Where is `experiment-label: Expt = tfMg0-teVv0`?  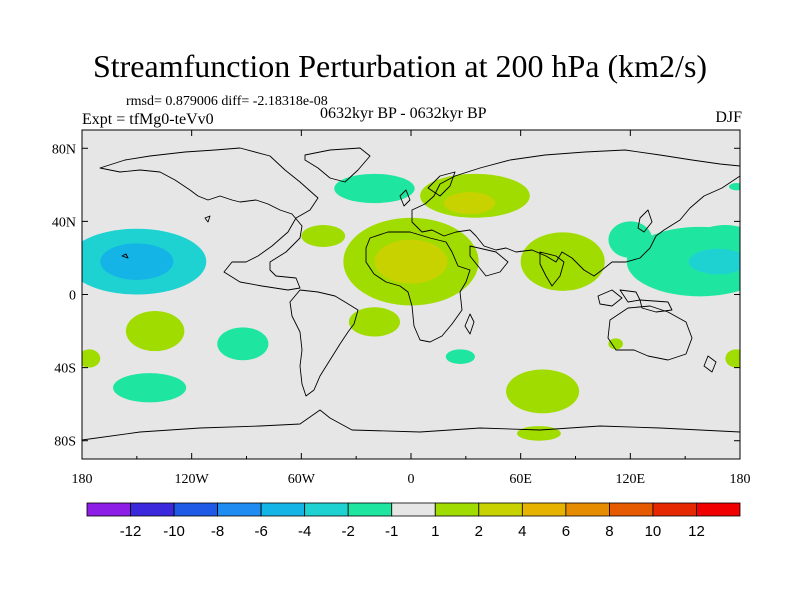
experiment-label: Expt = tfMg0-teVv0 is located at coordinates (148, 119).